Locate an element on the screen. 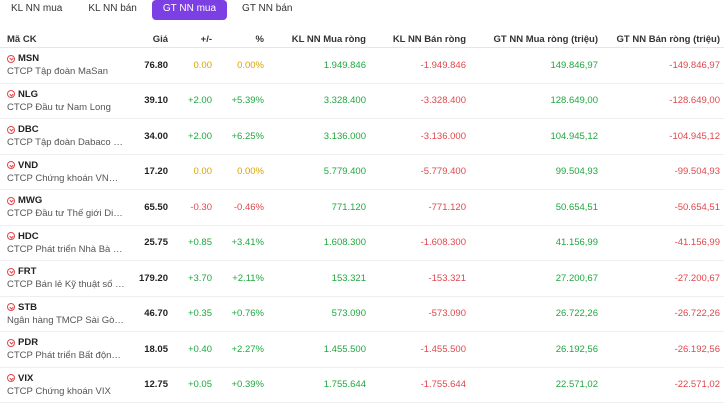  gt-mua-cell: 128.649,00 is located at coordinates (536, 101).